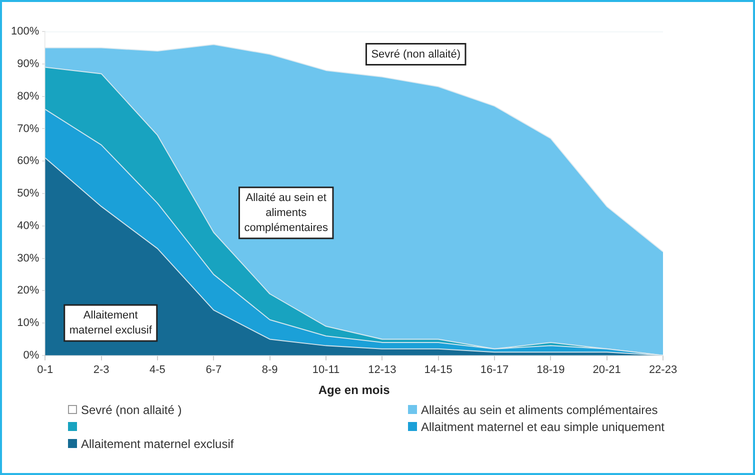  Describe the element at coordinates (214, 370) in the screenshot. I see `x-tick-label: 6-7` at that location.